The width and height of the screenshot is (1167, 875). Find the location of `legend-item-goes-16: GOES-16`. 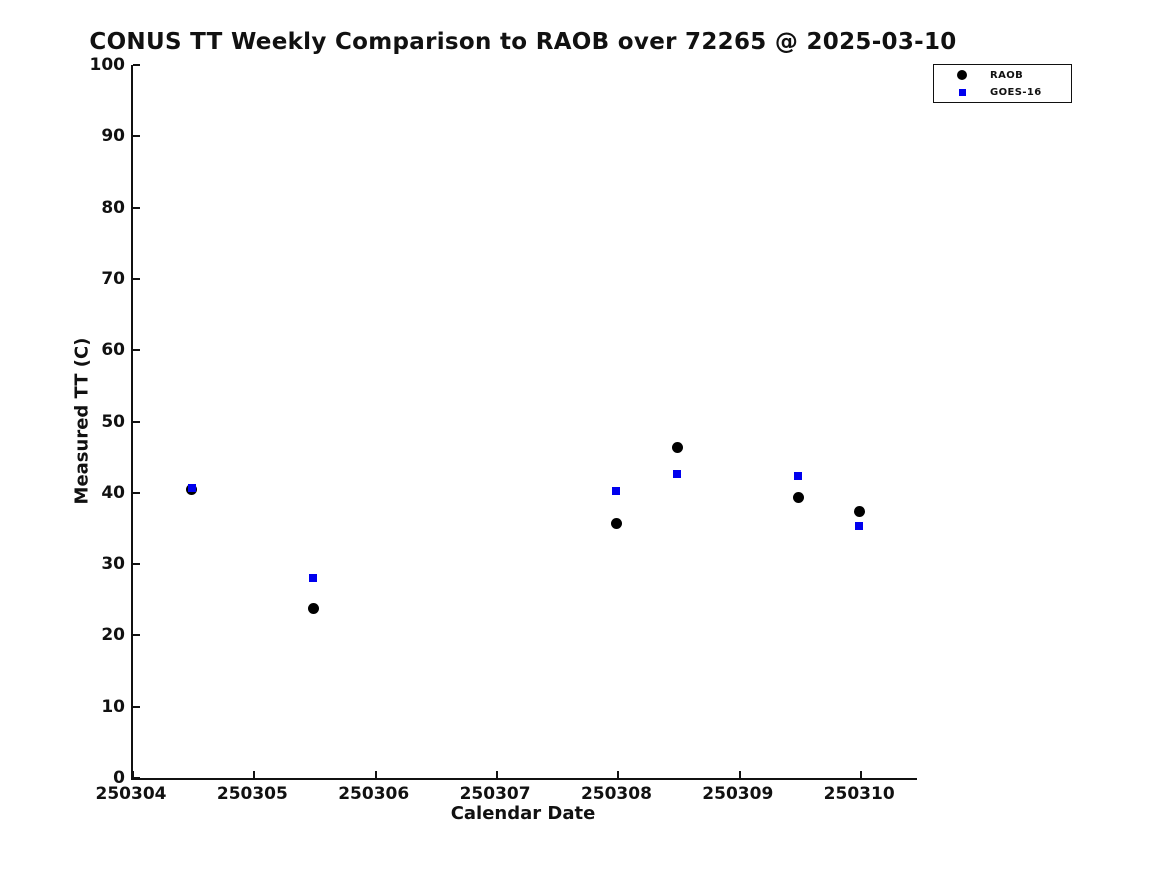

legend-item-goes-16: GOES-16 is located at coordinates (1002, 92).